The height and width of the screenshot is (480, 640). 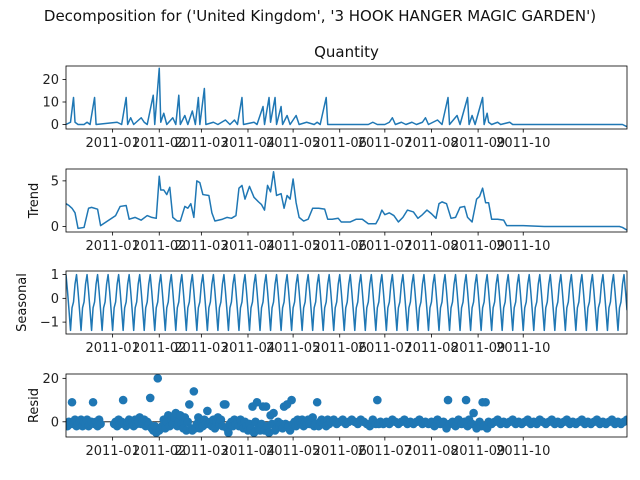 I want to click on resid-xtick-label: 2011-07, so click(x=385, y=451).